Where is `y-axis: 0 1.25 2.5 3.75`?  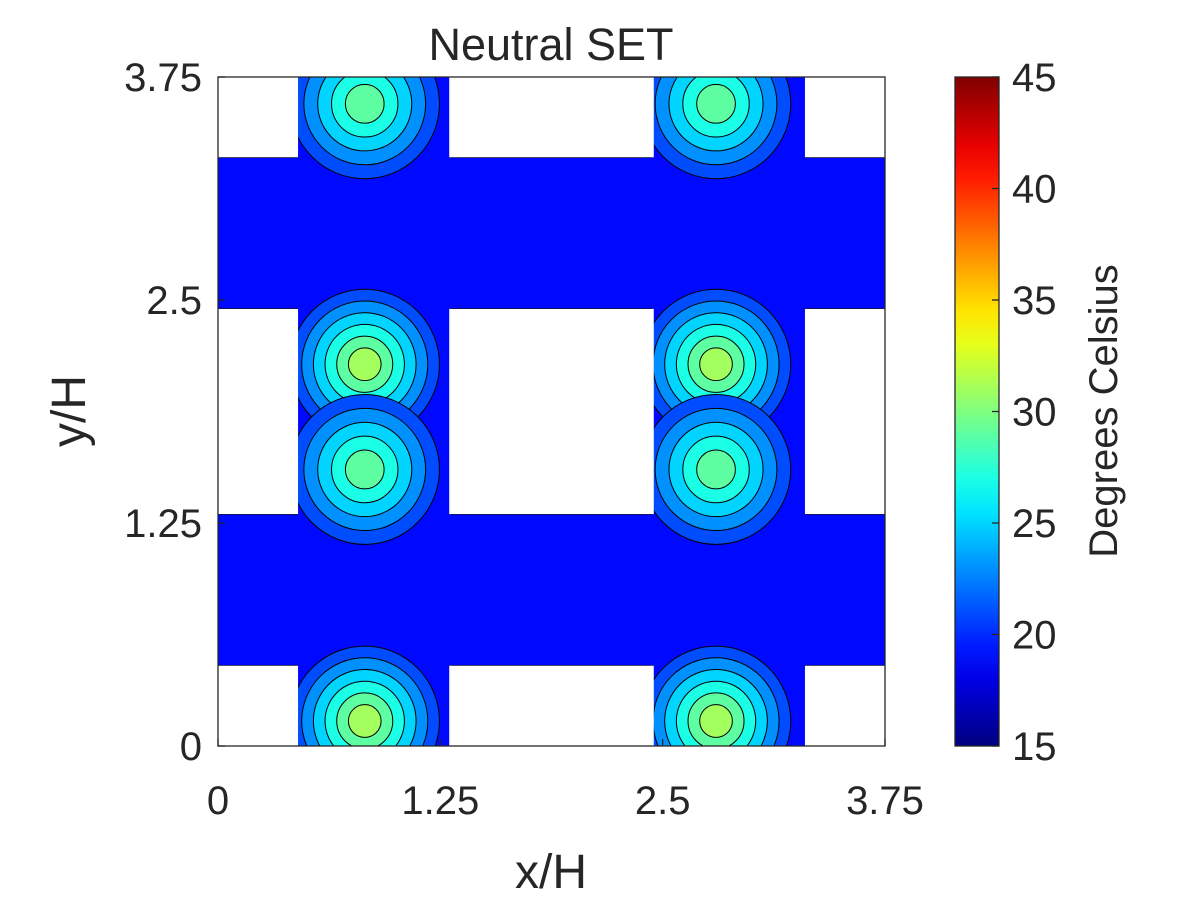 y-axis: 0 1.25 2.5 3.75 is located at coordinates (174, 412).